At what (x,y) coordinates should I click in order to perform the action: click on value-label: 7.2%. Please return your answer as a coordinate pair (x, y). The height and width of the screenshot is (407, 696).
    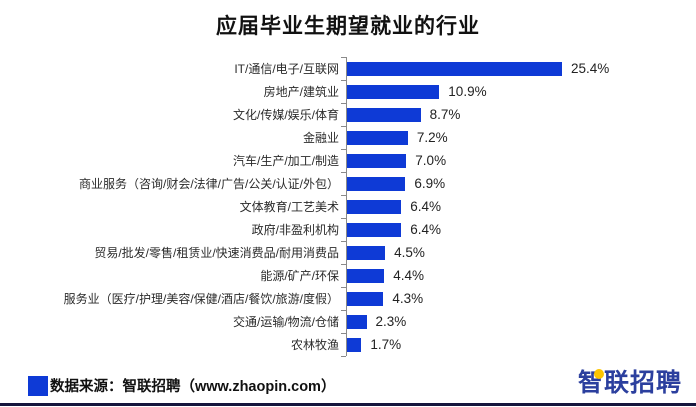
    Looking at the image, I should click on (432, 137).